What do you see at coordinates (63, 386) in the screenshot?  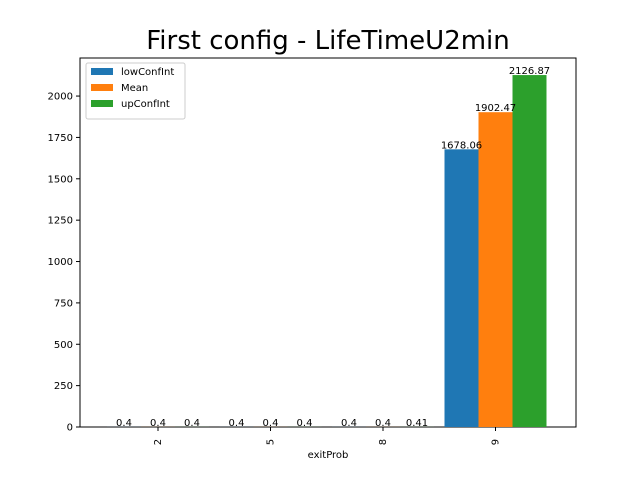 I see `y-tick-label-250: 250` at bounding box center [63, 386].